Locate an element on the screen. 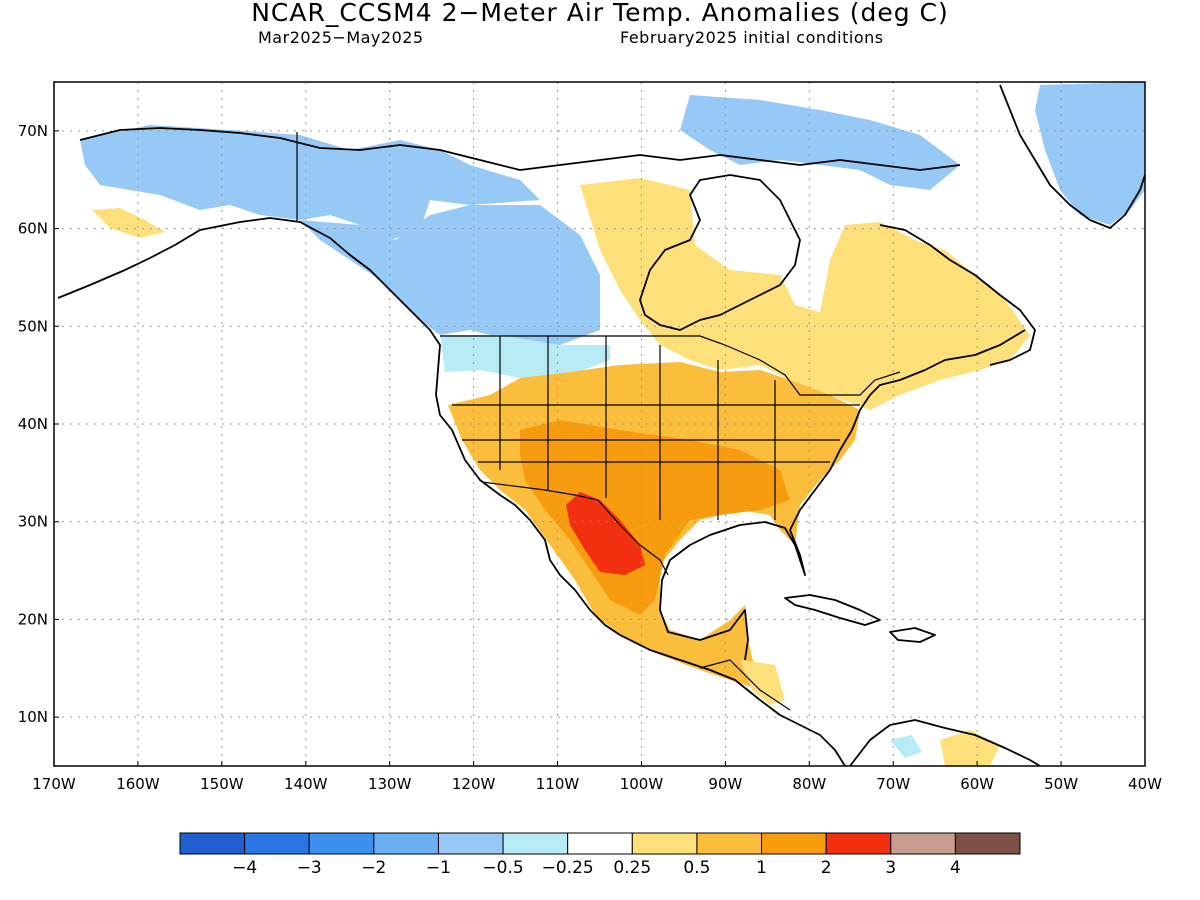 The image size is (1200, 900). border-central-america is located at coordinates (745, 685).